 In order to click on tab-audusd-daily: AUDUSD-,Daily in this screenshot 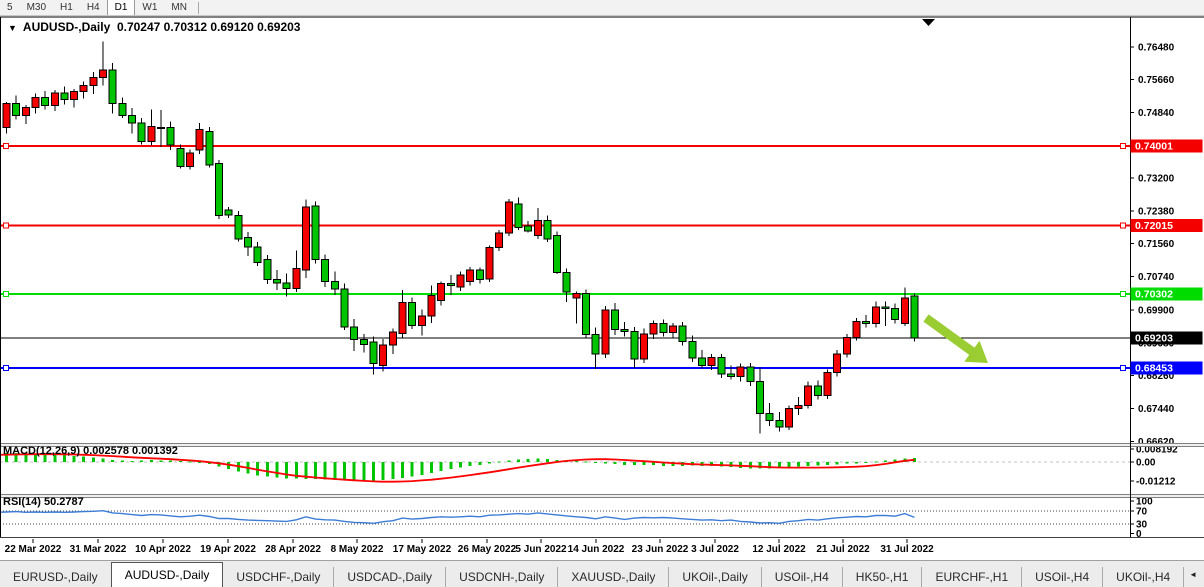, I will do `click(167, 574)`.